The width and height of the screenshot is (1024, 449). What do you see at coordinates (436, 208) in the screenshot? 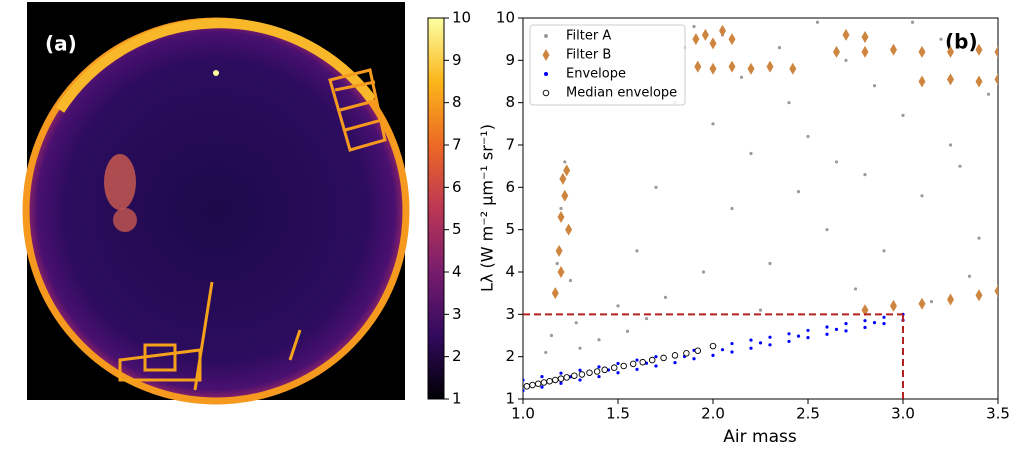
I see `colorbar` at bounding box center [436, 208].